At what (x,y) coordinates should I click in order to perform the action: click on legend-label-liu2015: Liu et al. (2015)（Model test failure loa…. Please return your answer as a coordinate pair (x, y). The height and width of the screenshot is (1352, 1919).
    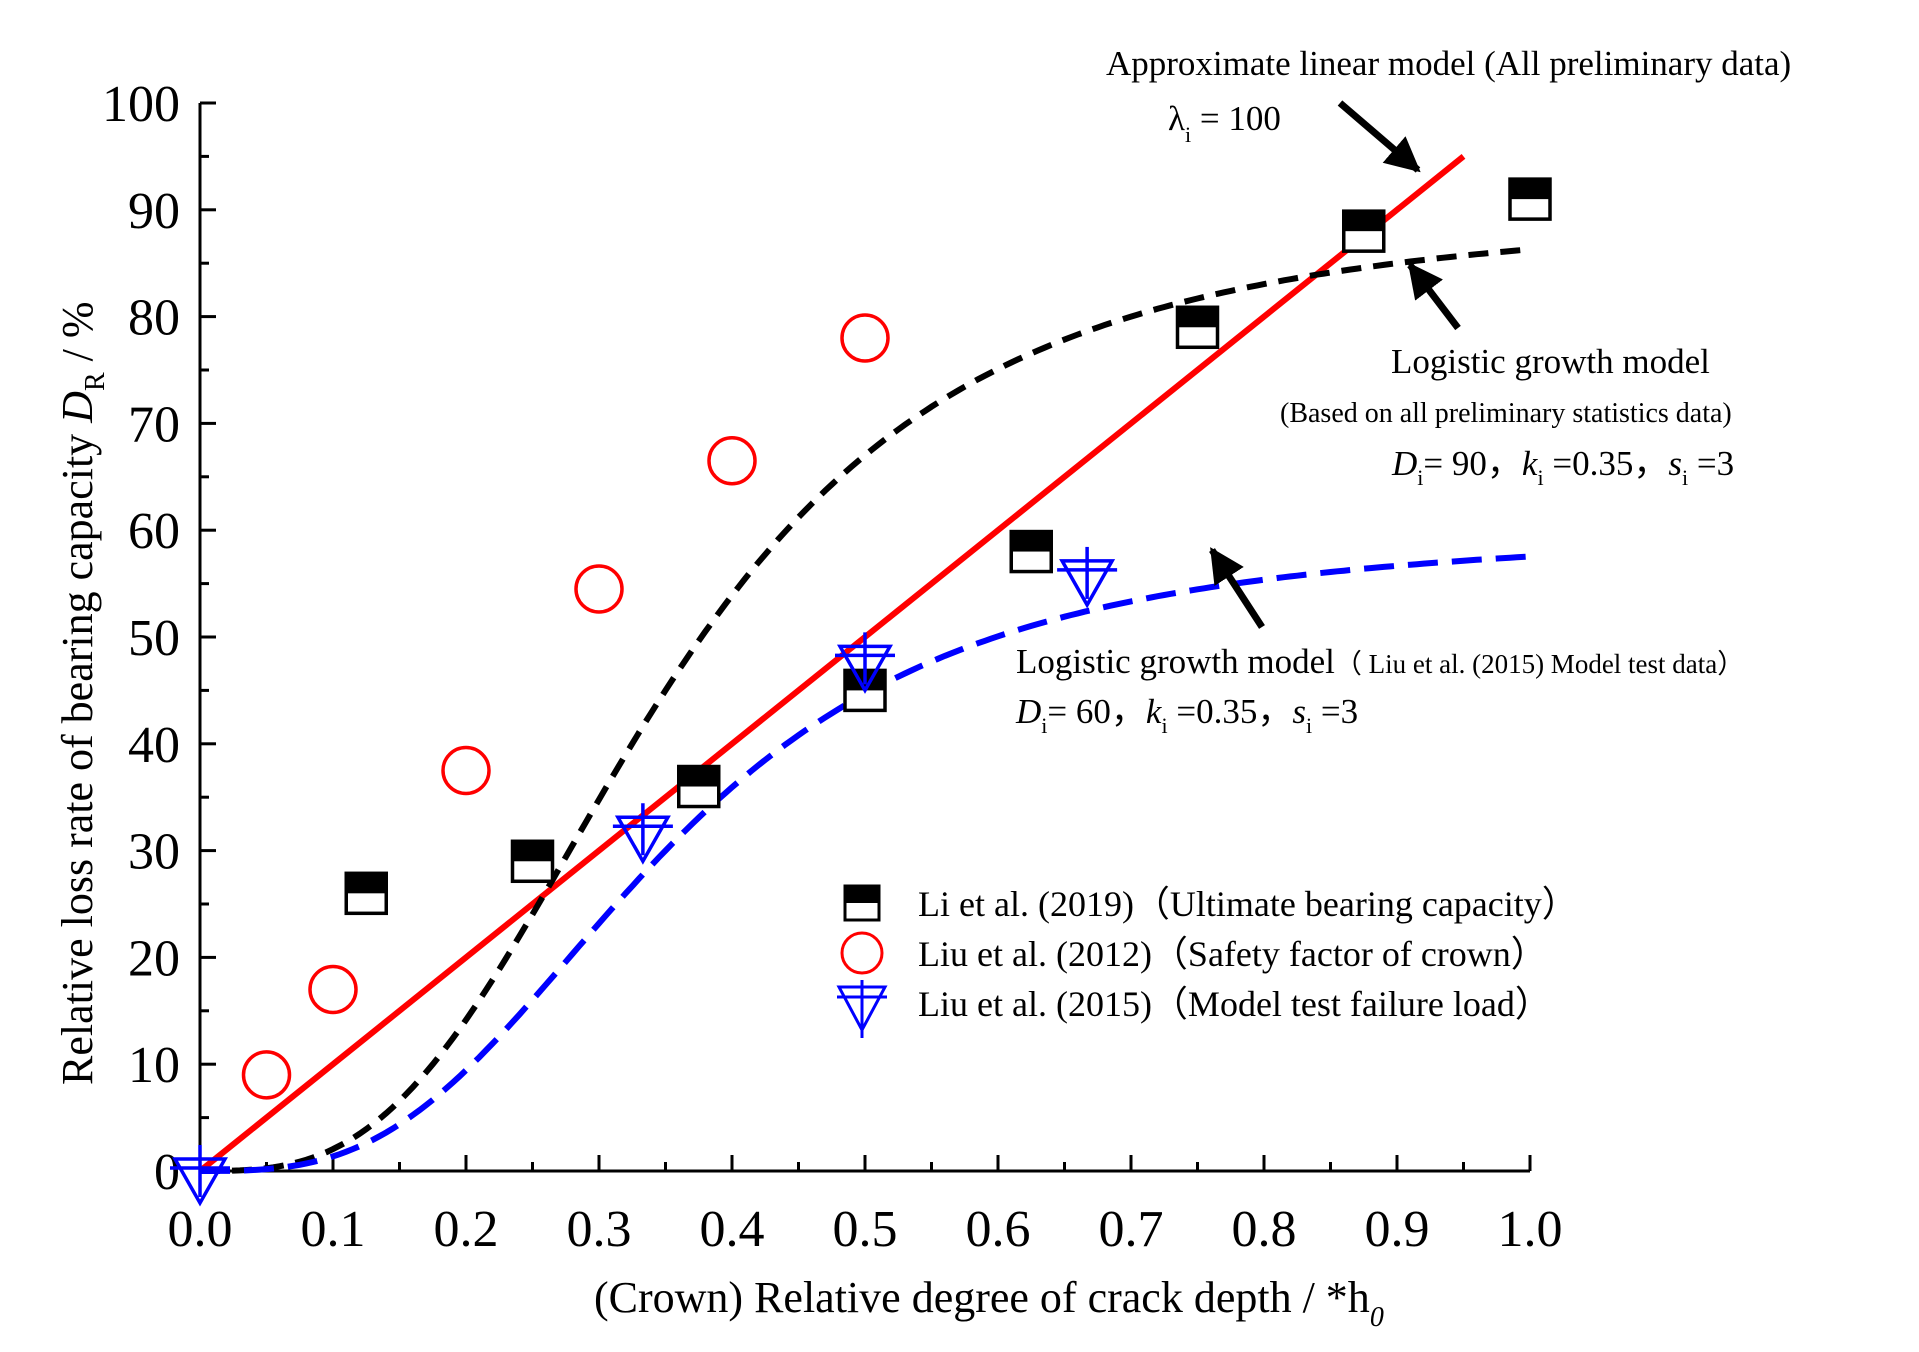
    Looking at the image, I should click on (1234, 1004).